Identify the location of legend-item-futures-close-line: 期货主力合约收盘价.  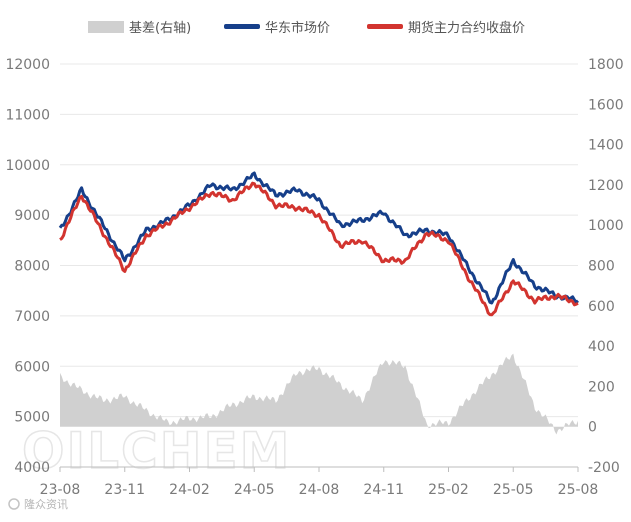
(446, 28).